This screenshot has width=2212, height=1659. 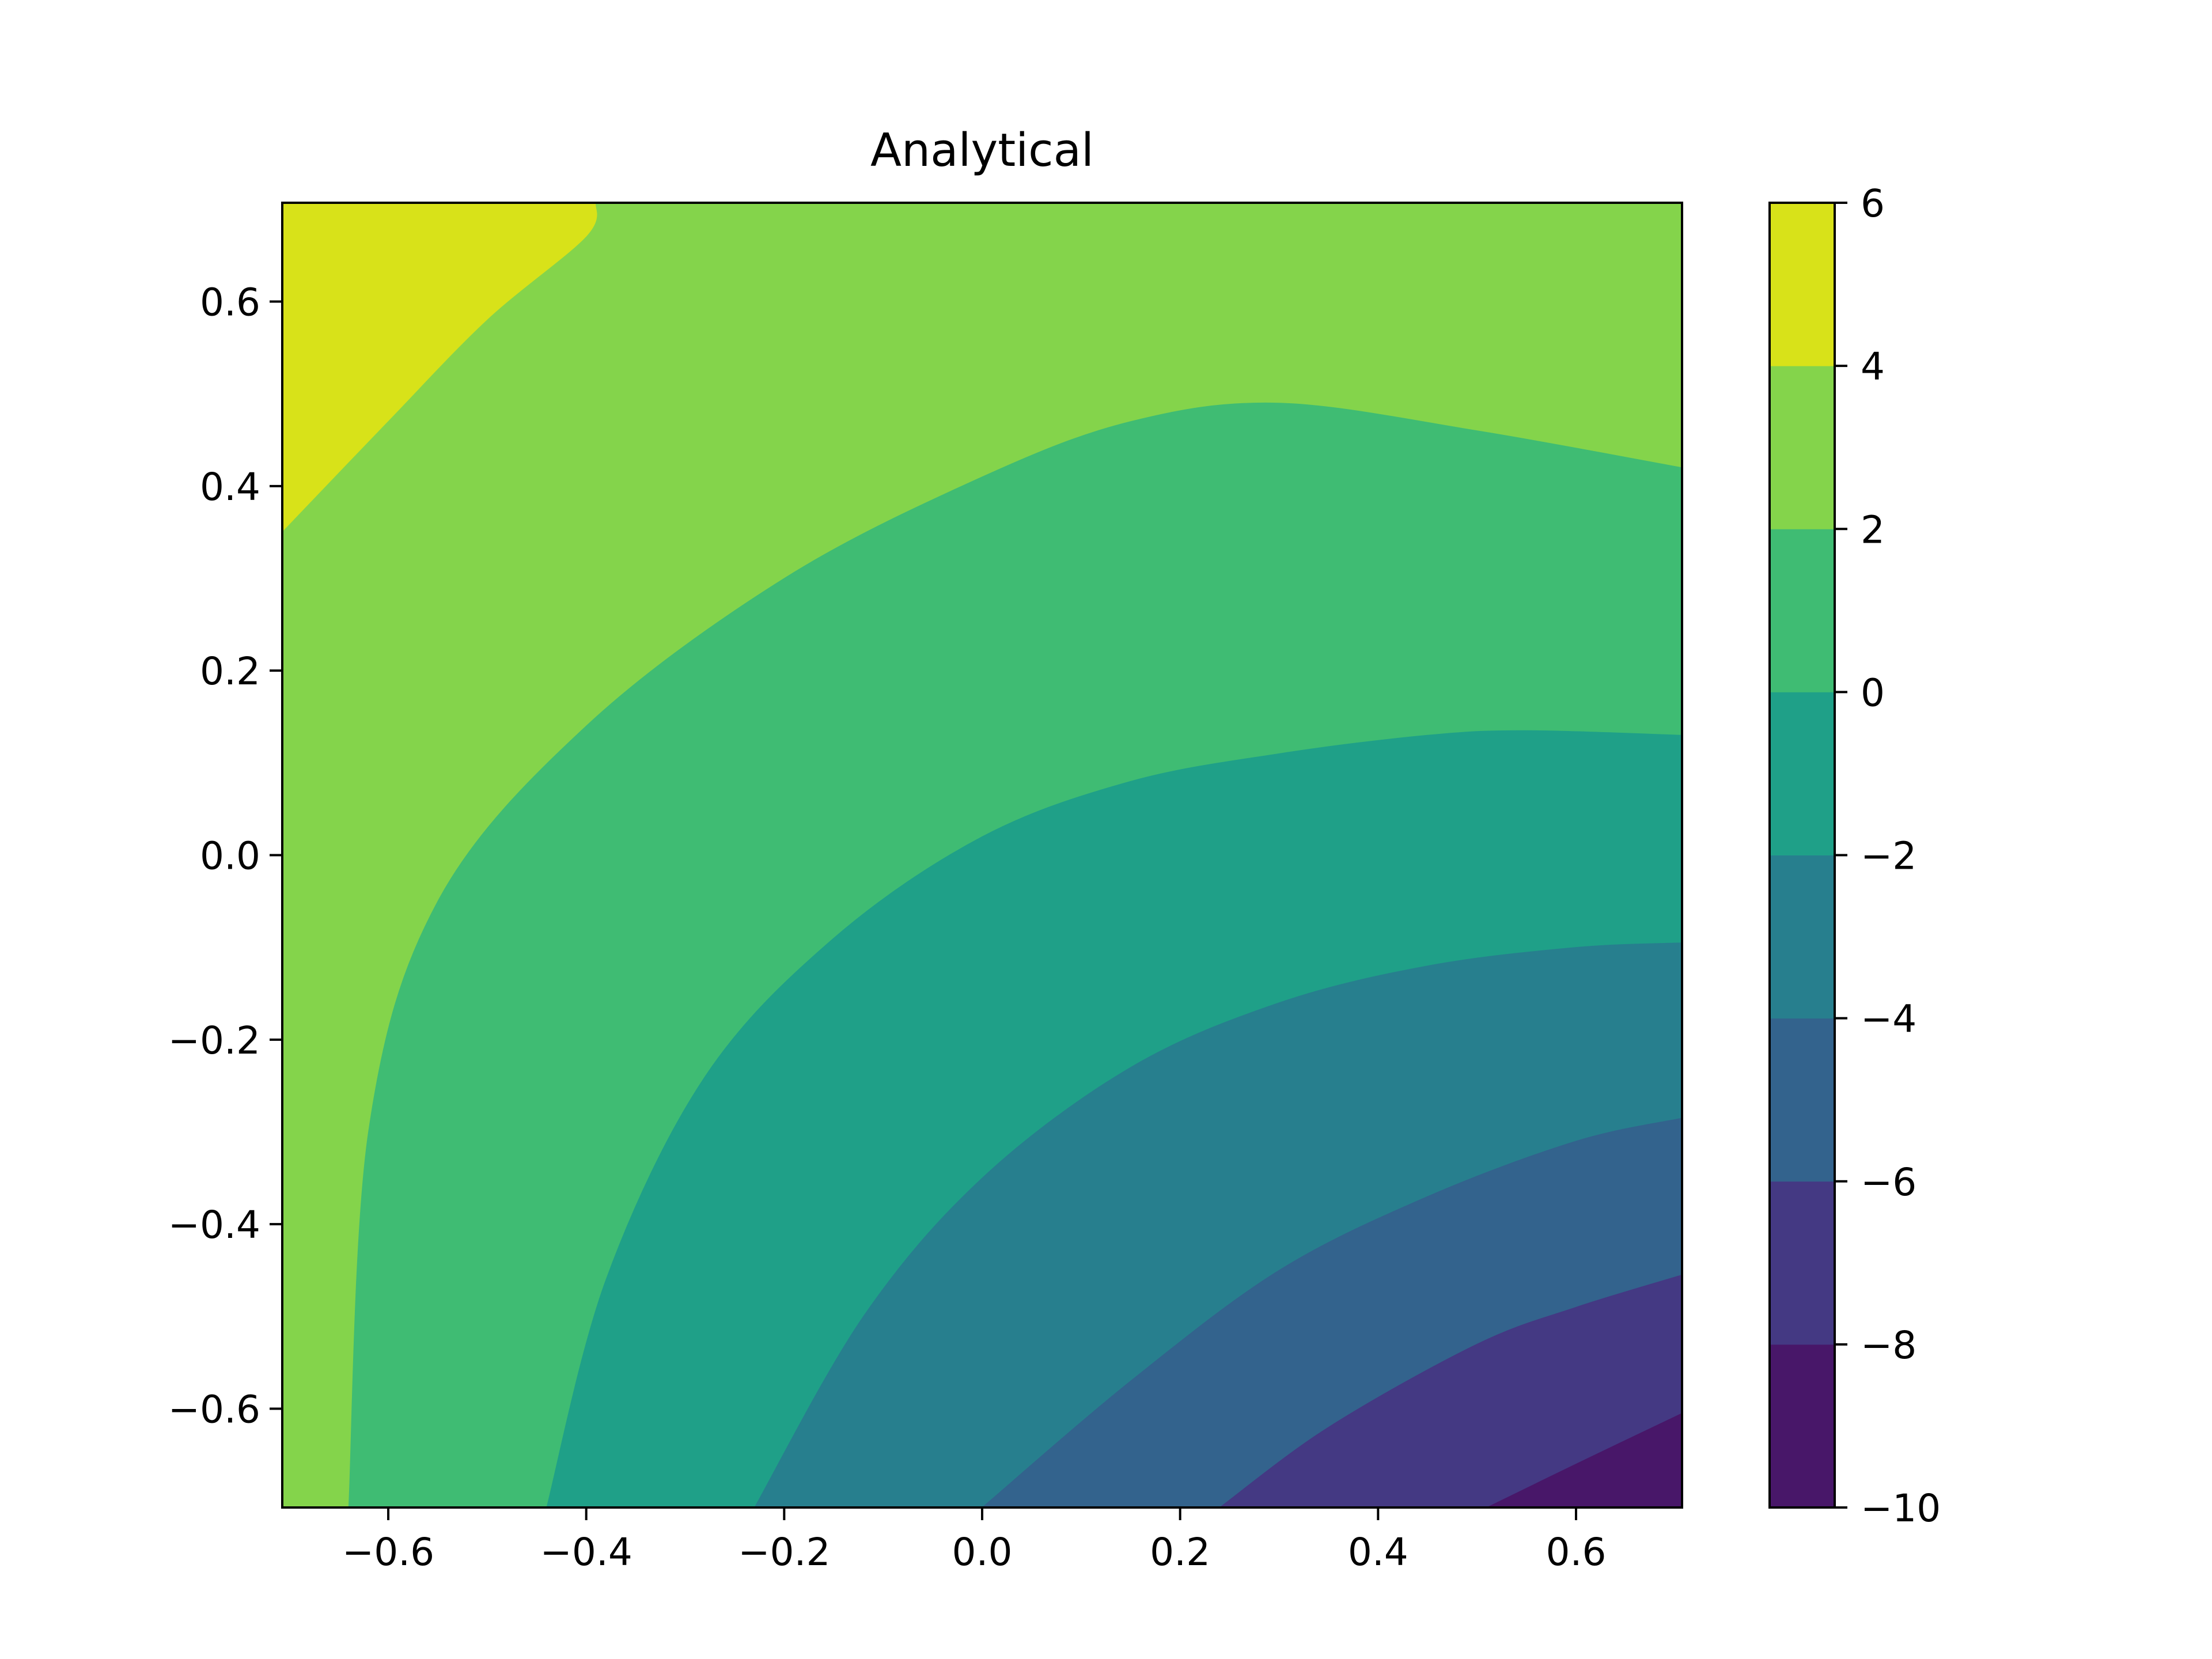 I want to click on y-axis: 0.6 0.4 0.2 0.0 −0.2 −0.4 −0.6, so click(x=225, y=856).